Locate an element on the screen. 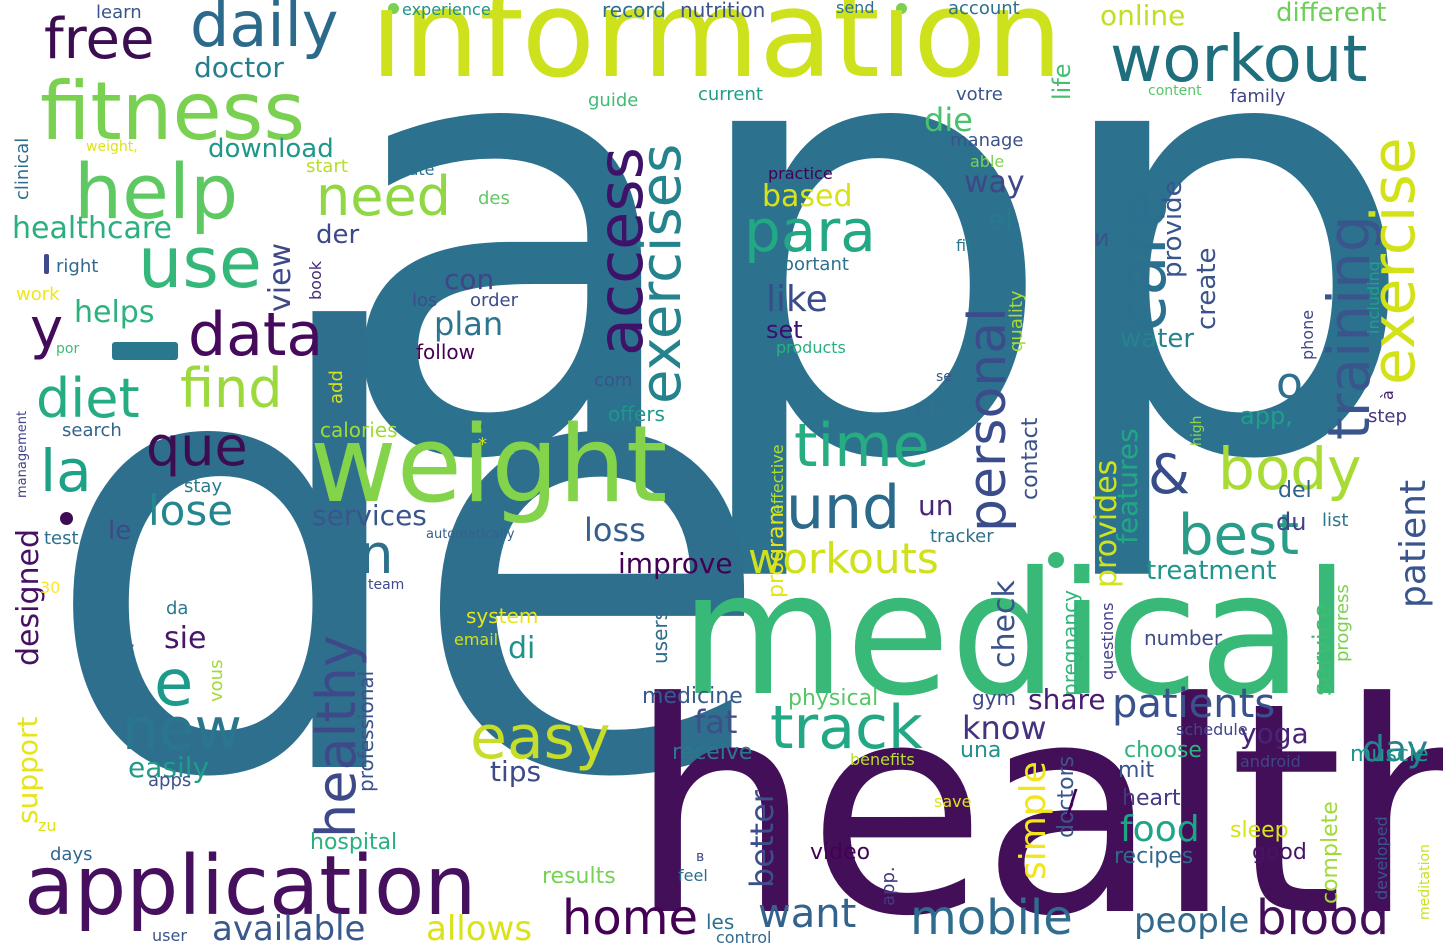 This screenshot has height=949, width=1443. word: easily is located at coordinates (169, 767).